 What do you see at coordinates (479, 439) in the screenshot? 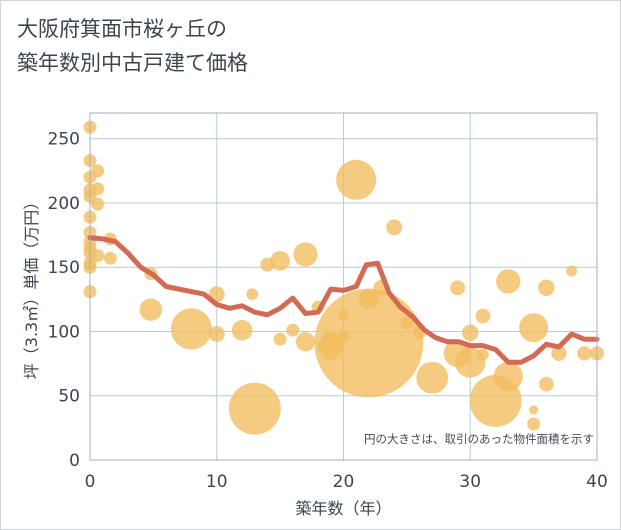
I see `bubble-size-note: 円の大きさは、取引のあった物件面積を示す` at bounding box center [479, 439].